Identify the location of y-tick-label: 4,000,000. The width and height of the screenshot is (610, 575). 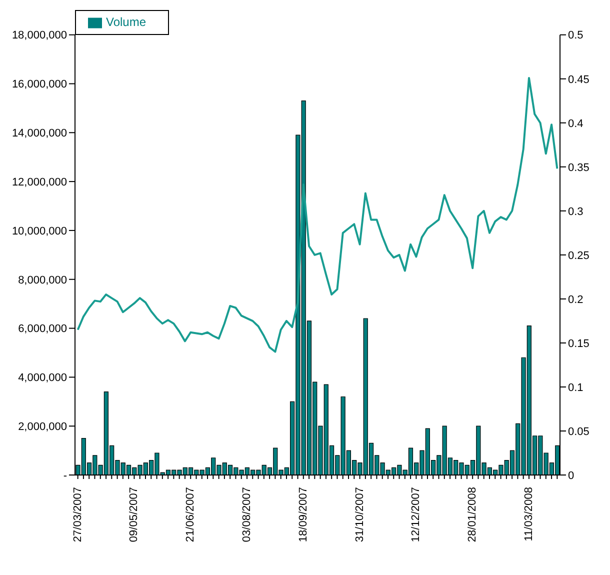
(42, 378).